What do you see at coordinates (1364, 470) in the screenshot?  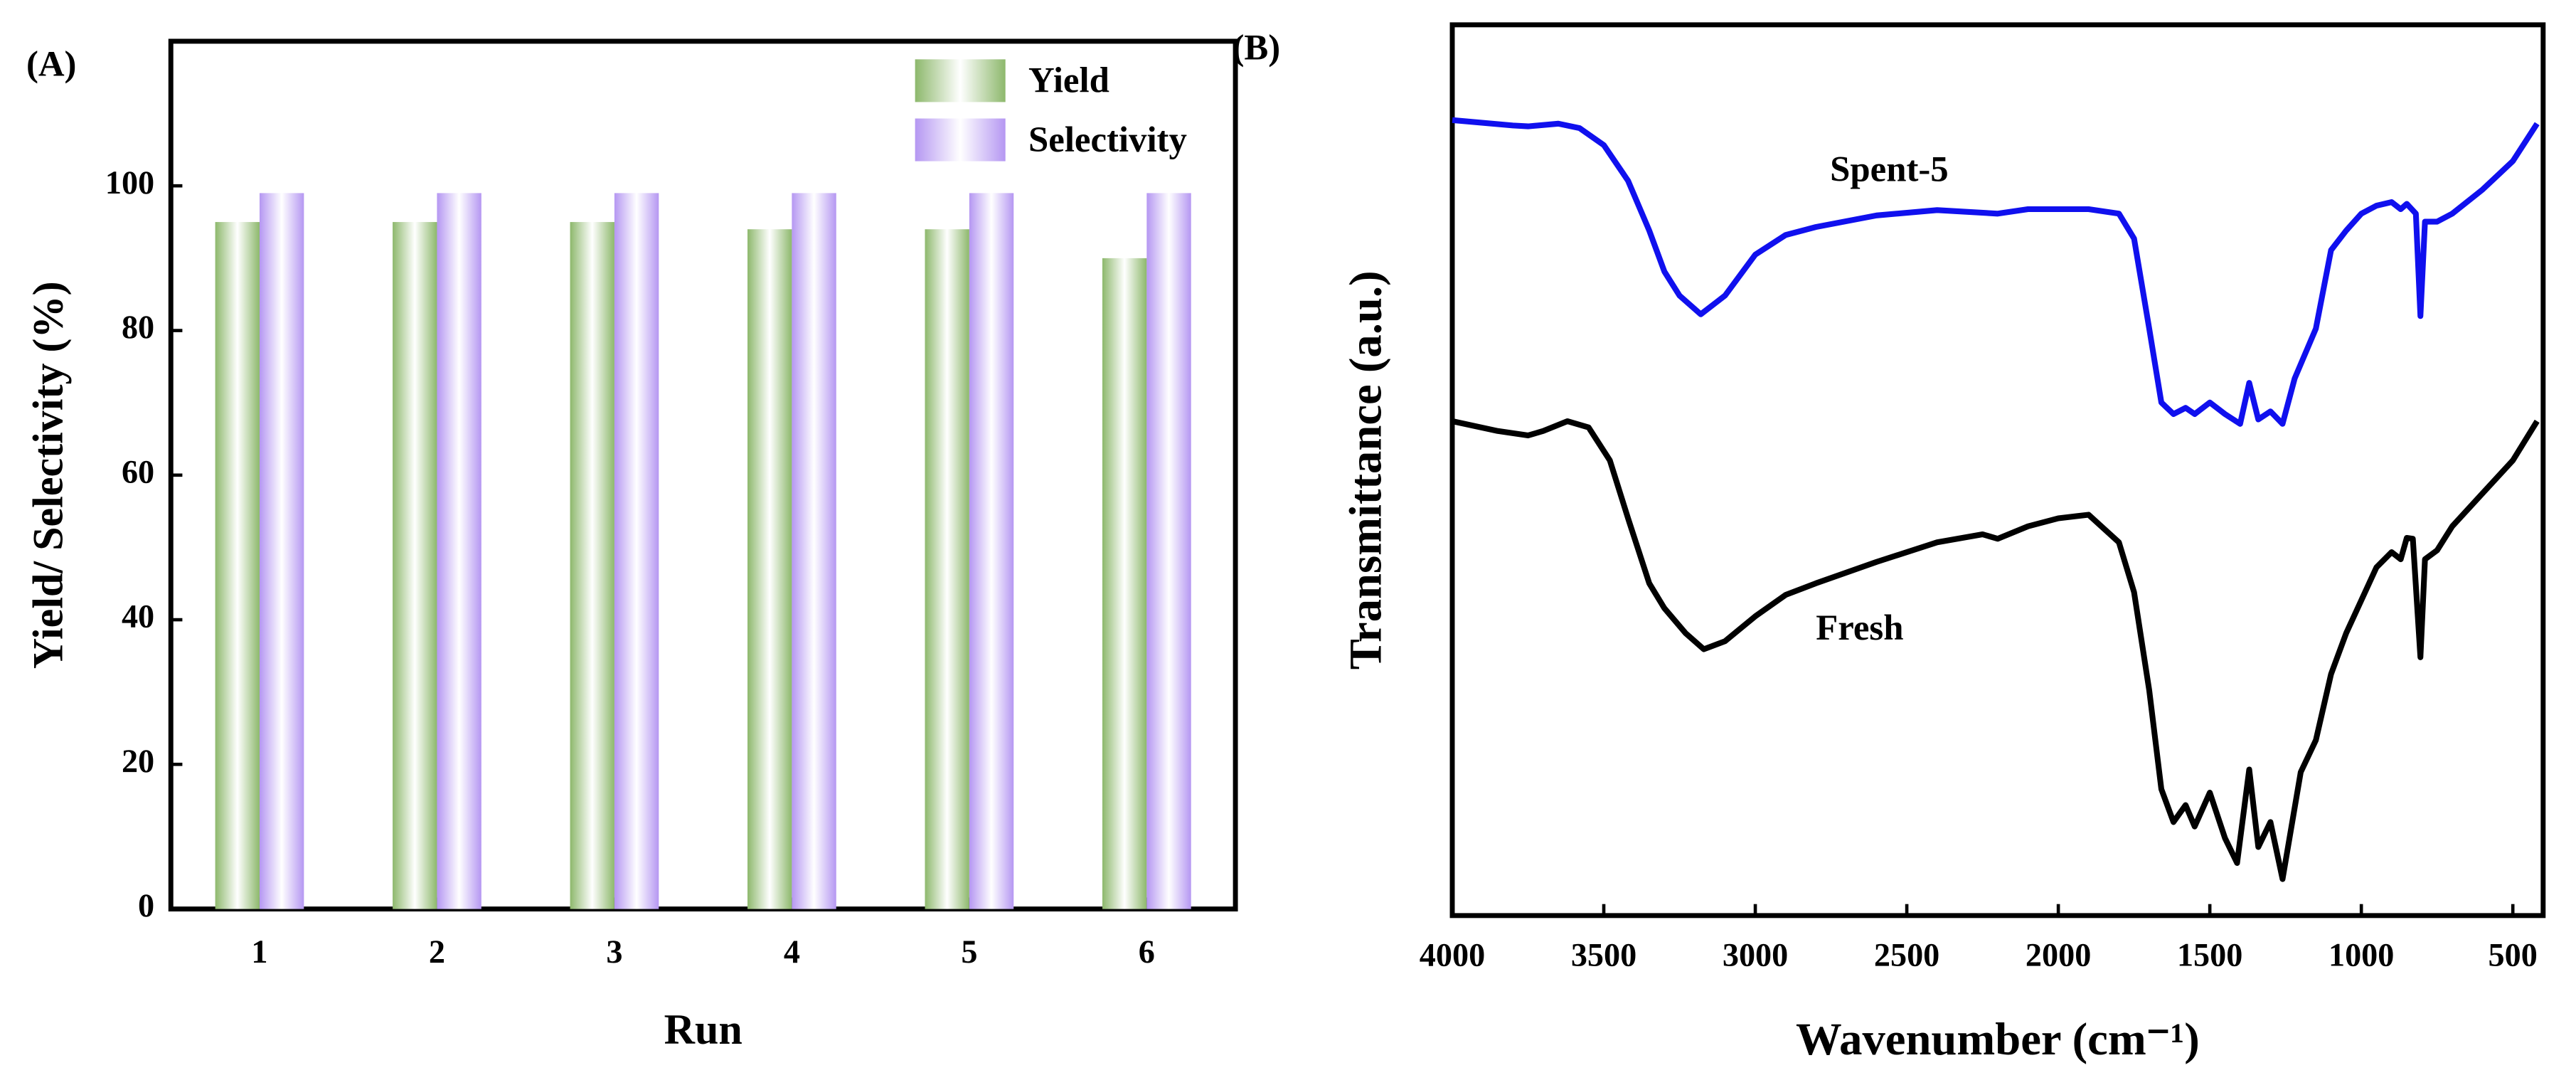 I see `y-axis-label: Transmittance (a.u.)` at bounding box center [1364, 470].